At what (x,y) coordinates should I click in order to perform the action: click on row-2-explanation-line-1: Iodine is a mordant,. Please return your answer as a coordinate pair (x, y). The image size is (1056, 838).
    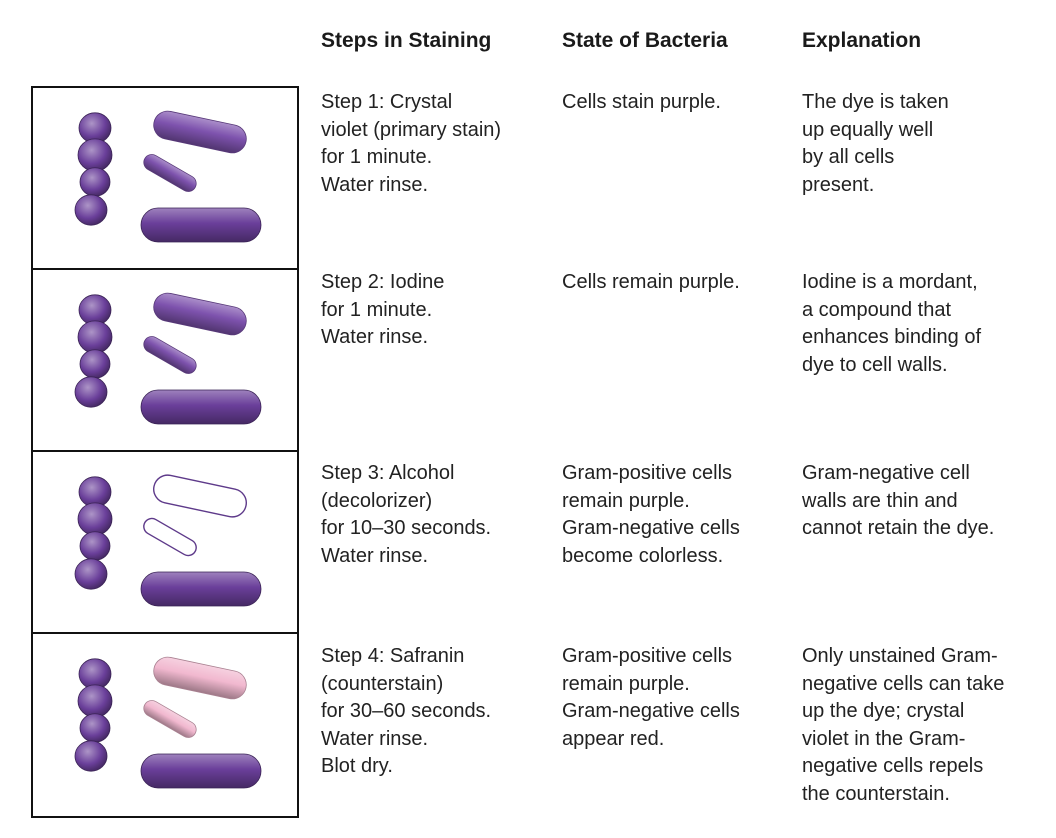
    Looking at the image, I should click on (890, 282).